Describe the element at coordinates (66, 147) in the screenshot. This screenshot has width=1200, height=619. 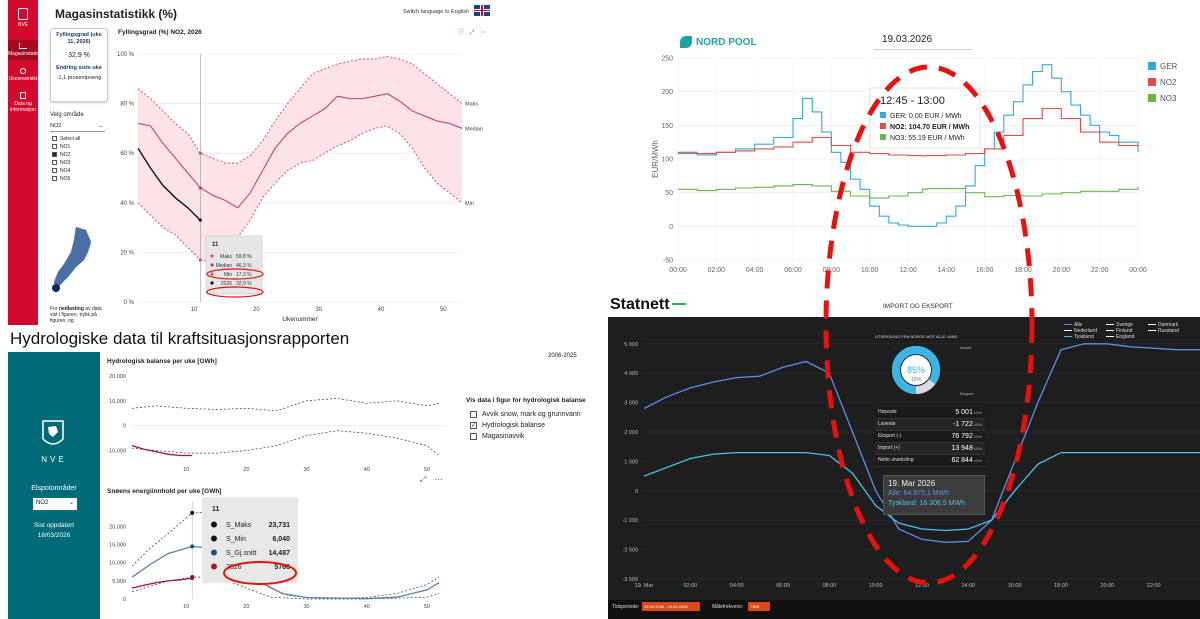
I see `area-option: NO1` at that location.